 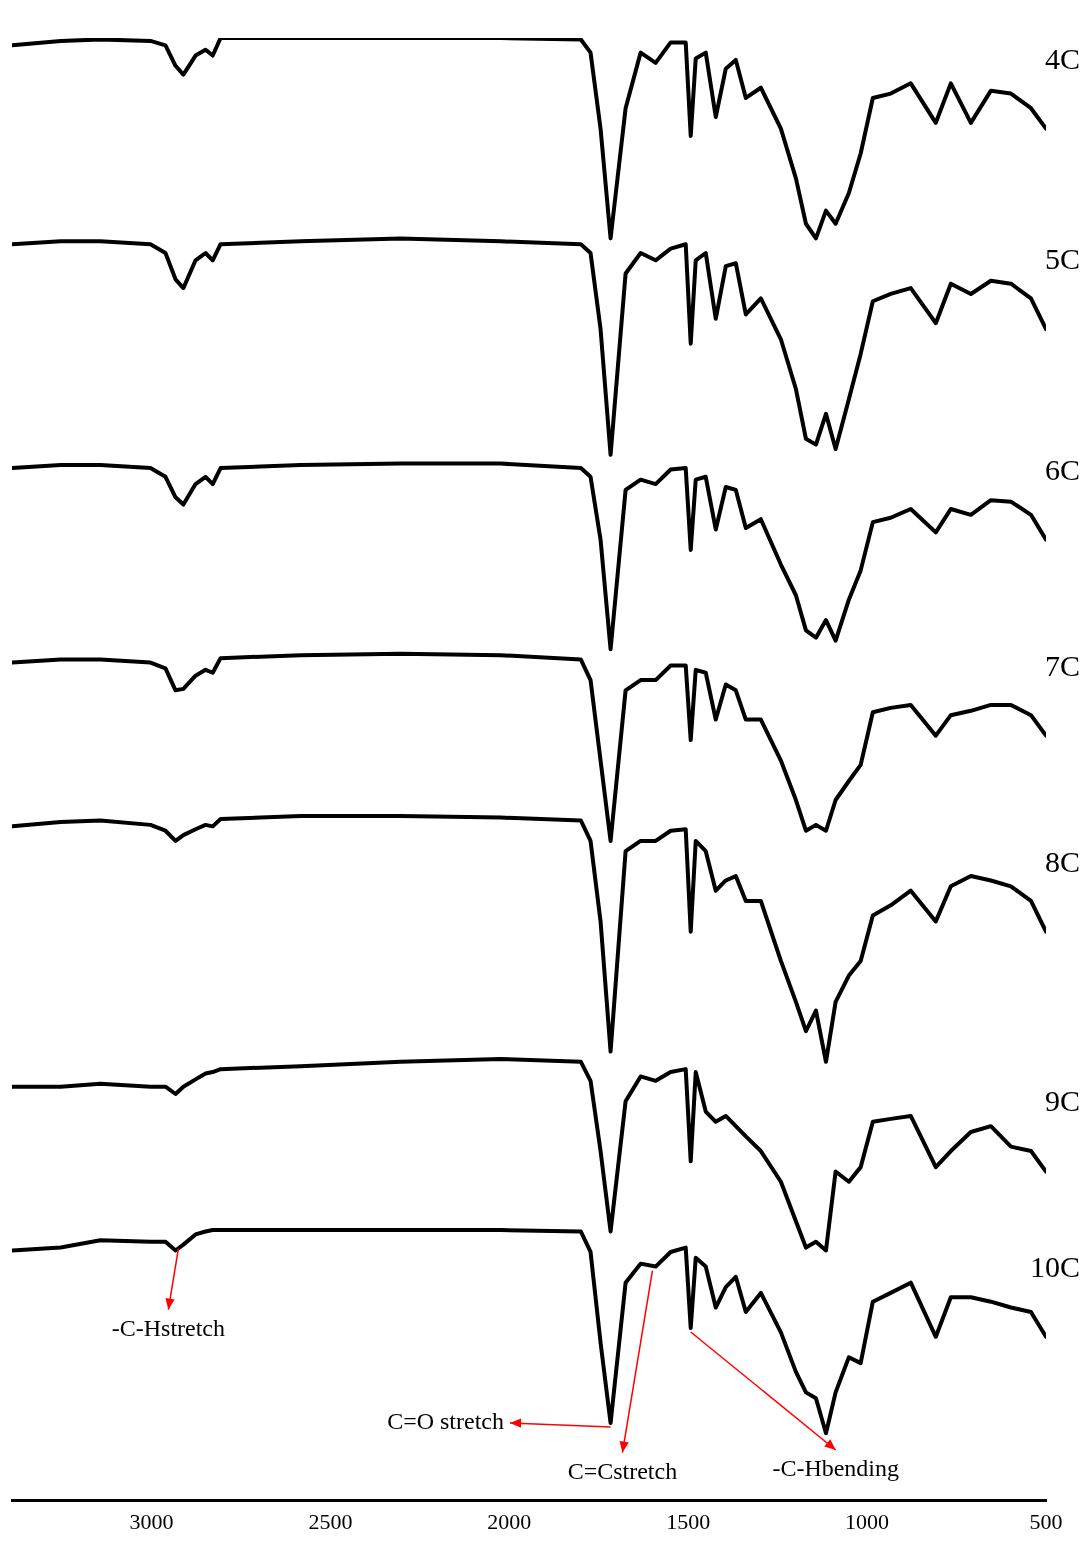 I want to click on annotation: C=O stretch, so click(x=445, y=1421).